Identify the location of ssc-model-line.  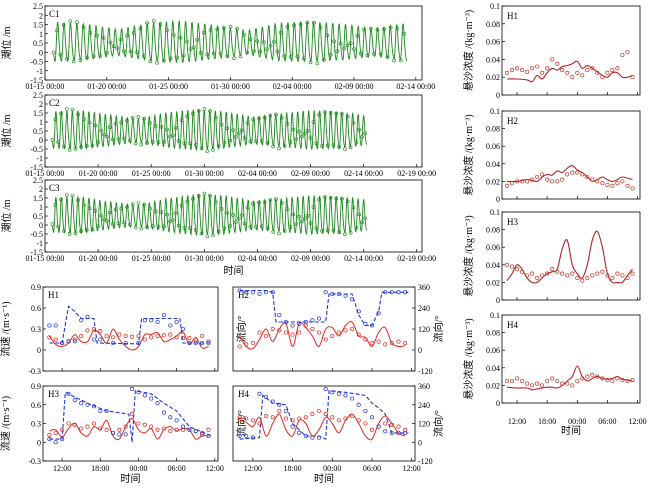
(569, 257).